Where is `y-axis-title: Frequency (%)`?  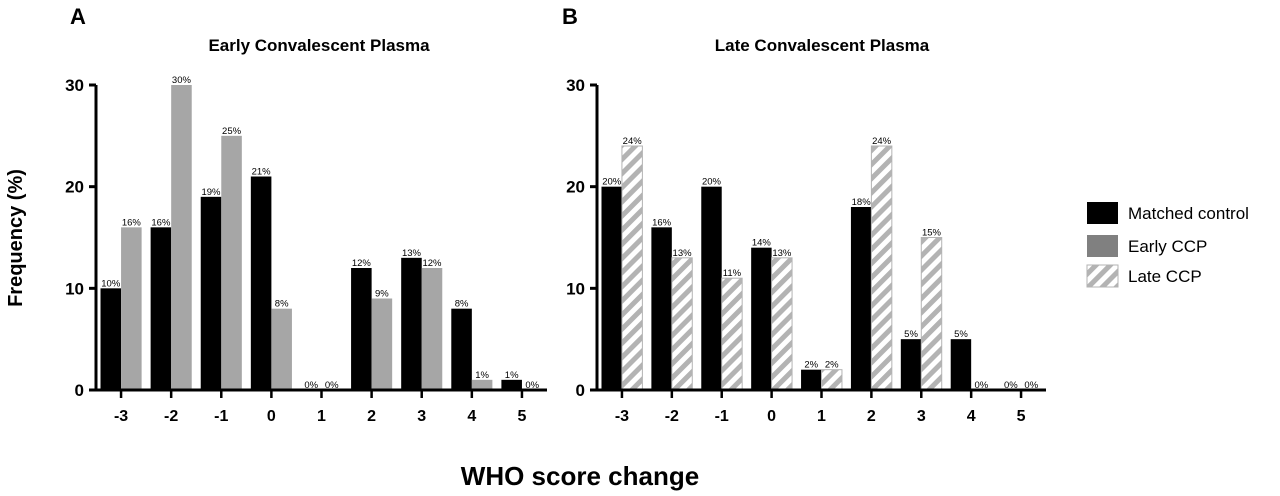
y-axis-title: Frequency (%) is located at coordinates (16, 238).